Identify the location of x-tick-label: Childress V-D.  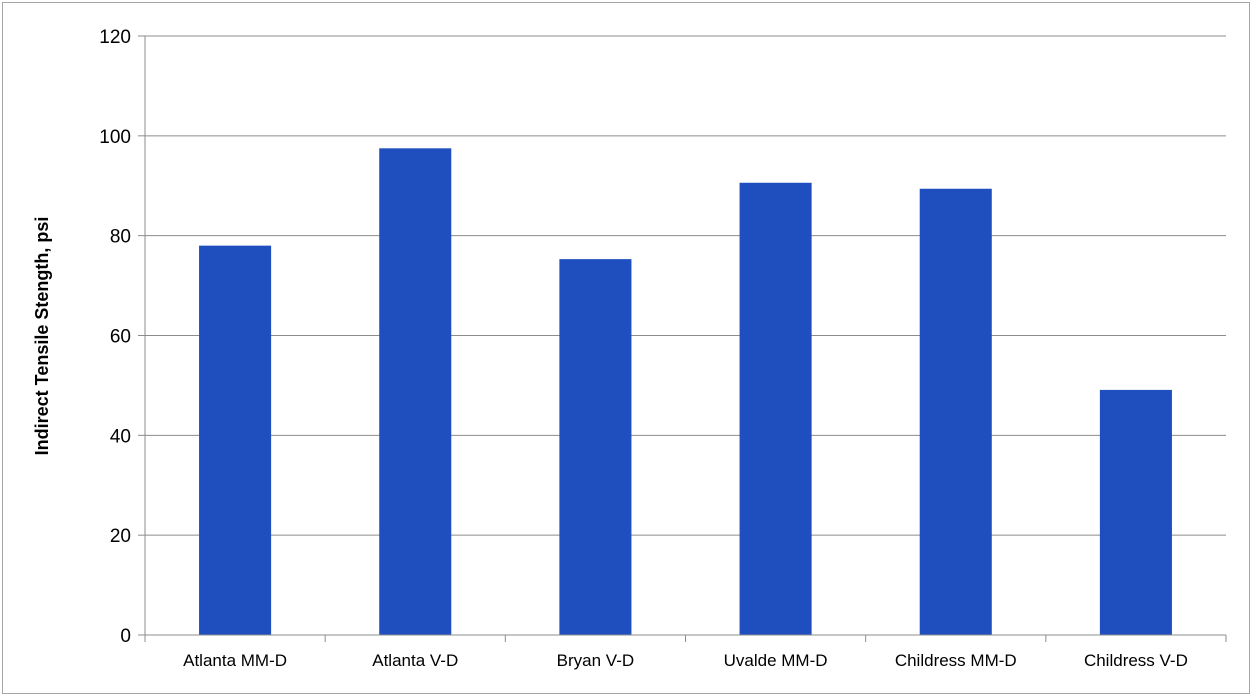
(1136, 660).